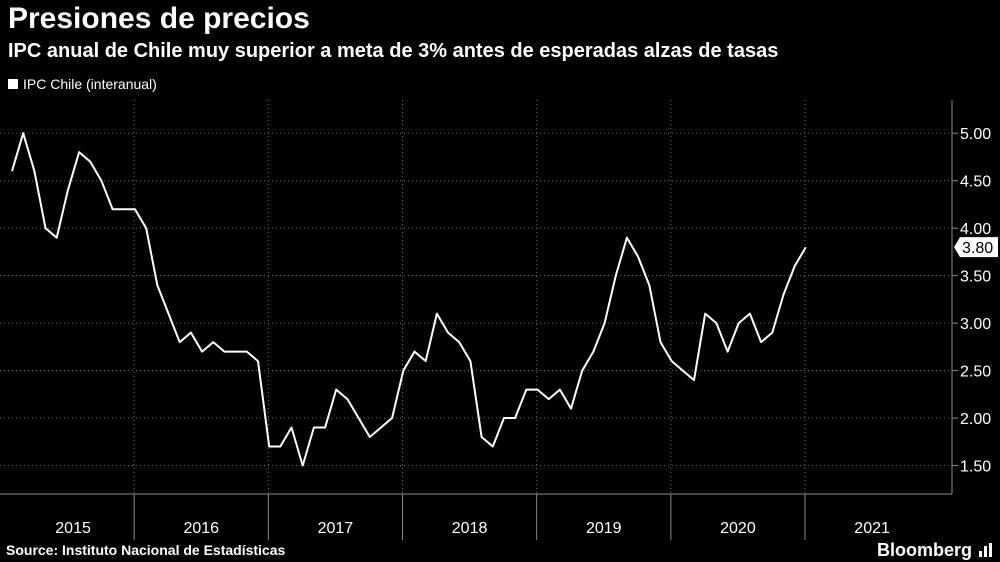 Image resolution: width=1000 pixels, height=562 pixels. Describe the element at coordinates (924, 550) in the screenshot. I see `brand-logo: Bloomberg` at that location.